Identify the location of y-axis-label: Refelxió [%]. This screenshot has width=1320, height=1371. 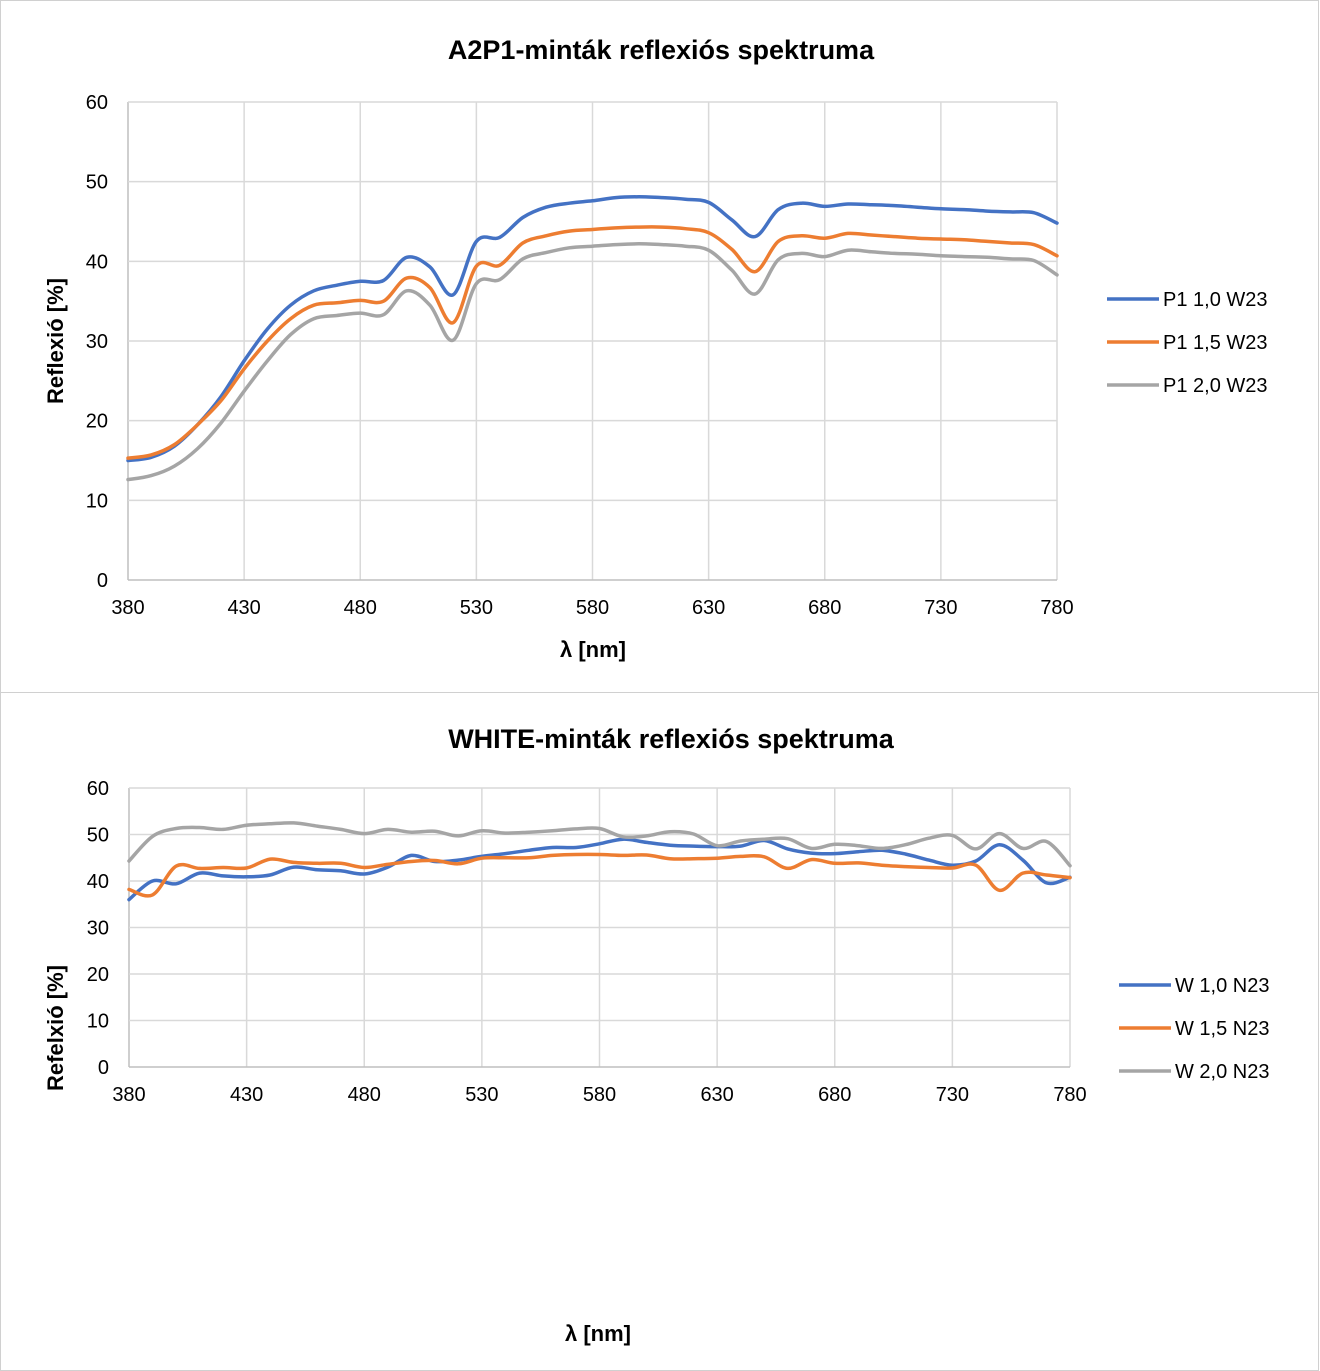
(55, 1028).